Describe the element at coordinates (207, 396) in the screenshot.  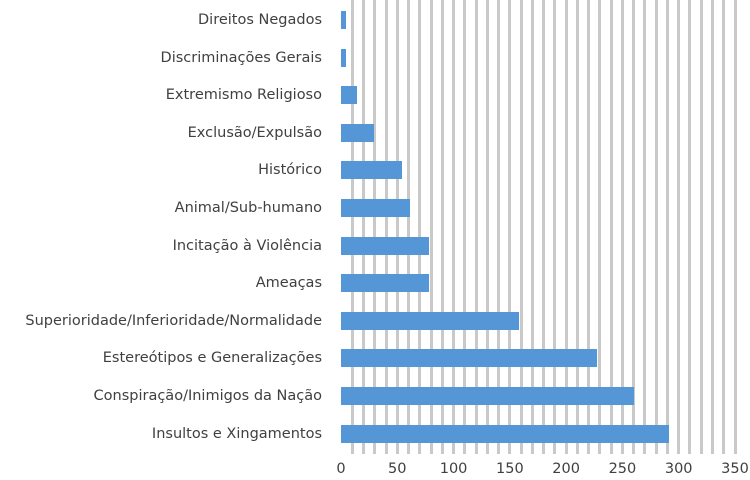
I see `category-label: Conspiração/Inimigos da Nação` at that location.